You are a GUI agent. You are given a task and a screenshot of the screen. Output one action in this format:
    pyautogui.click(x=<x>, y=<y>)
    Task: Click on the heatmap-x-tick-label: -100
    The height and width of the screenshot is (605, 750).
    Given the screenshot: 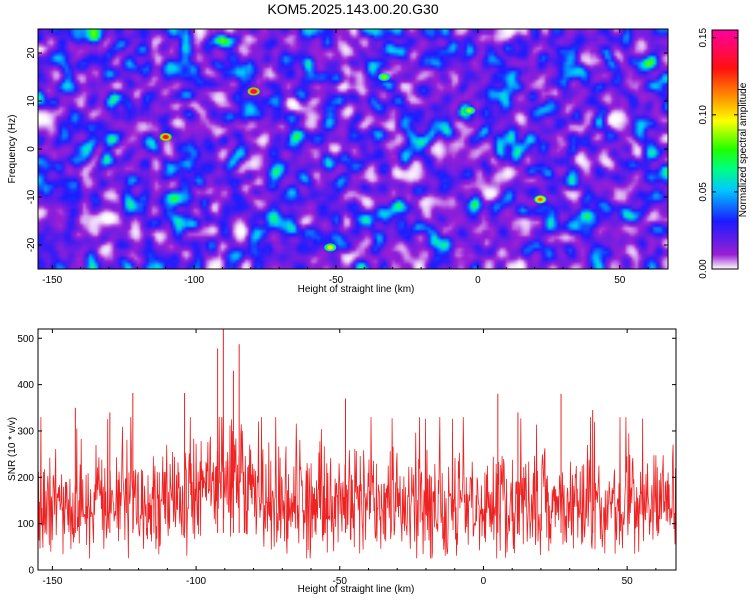 What is the action you would take?
    pyautogui.click(x=194, y=280)
    